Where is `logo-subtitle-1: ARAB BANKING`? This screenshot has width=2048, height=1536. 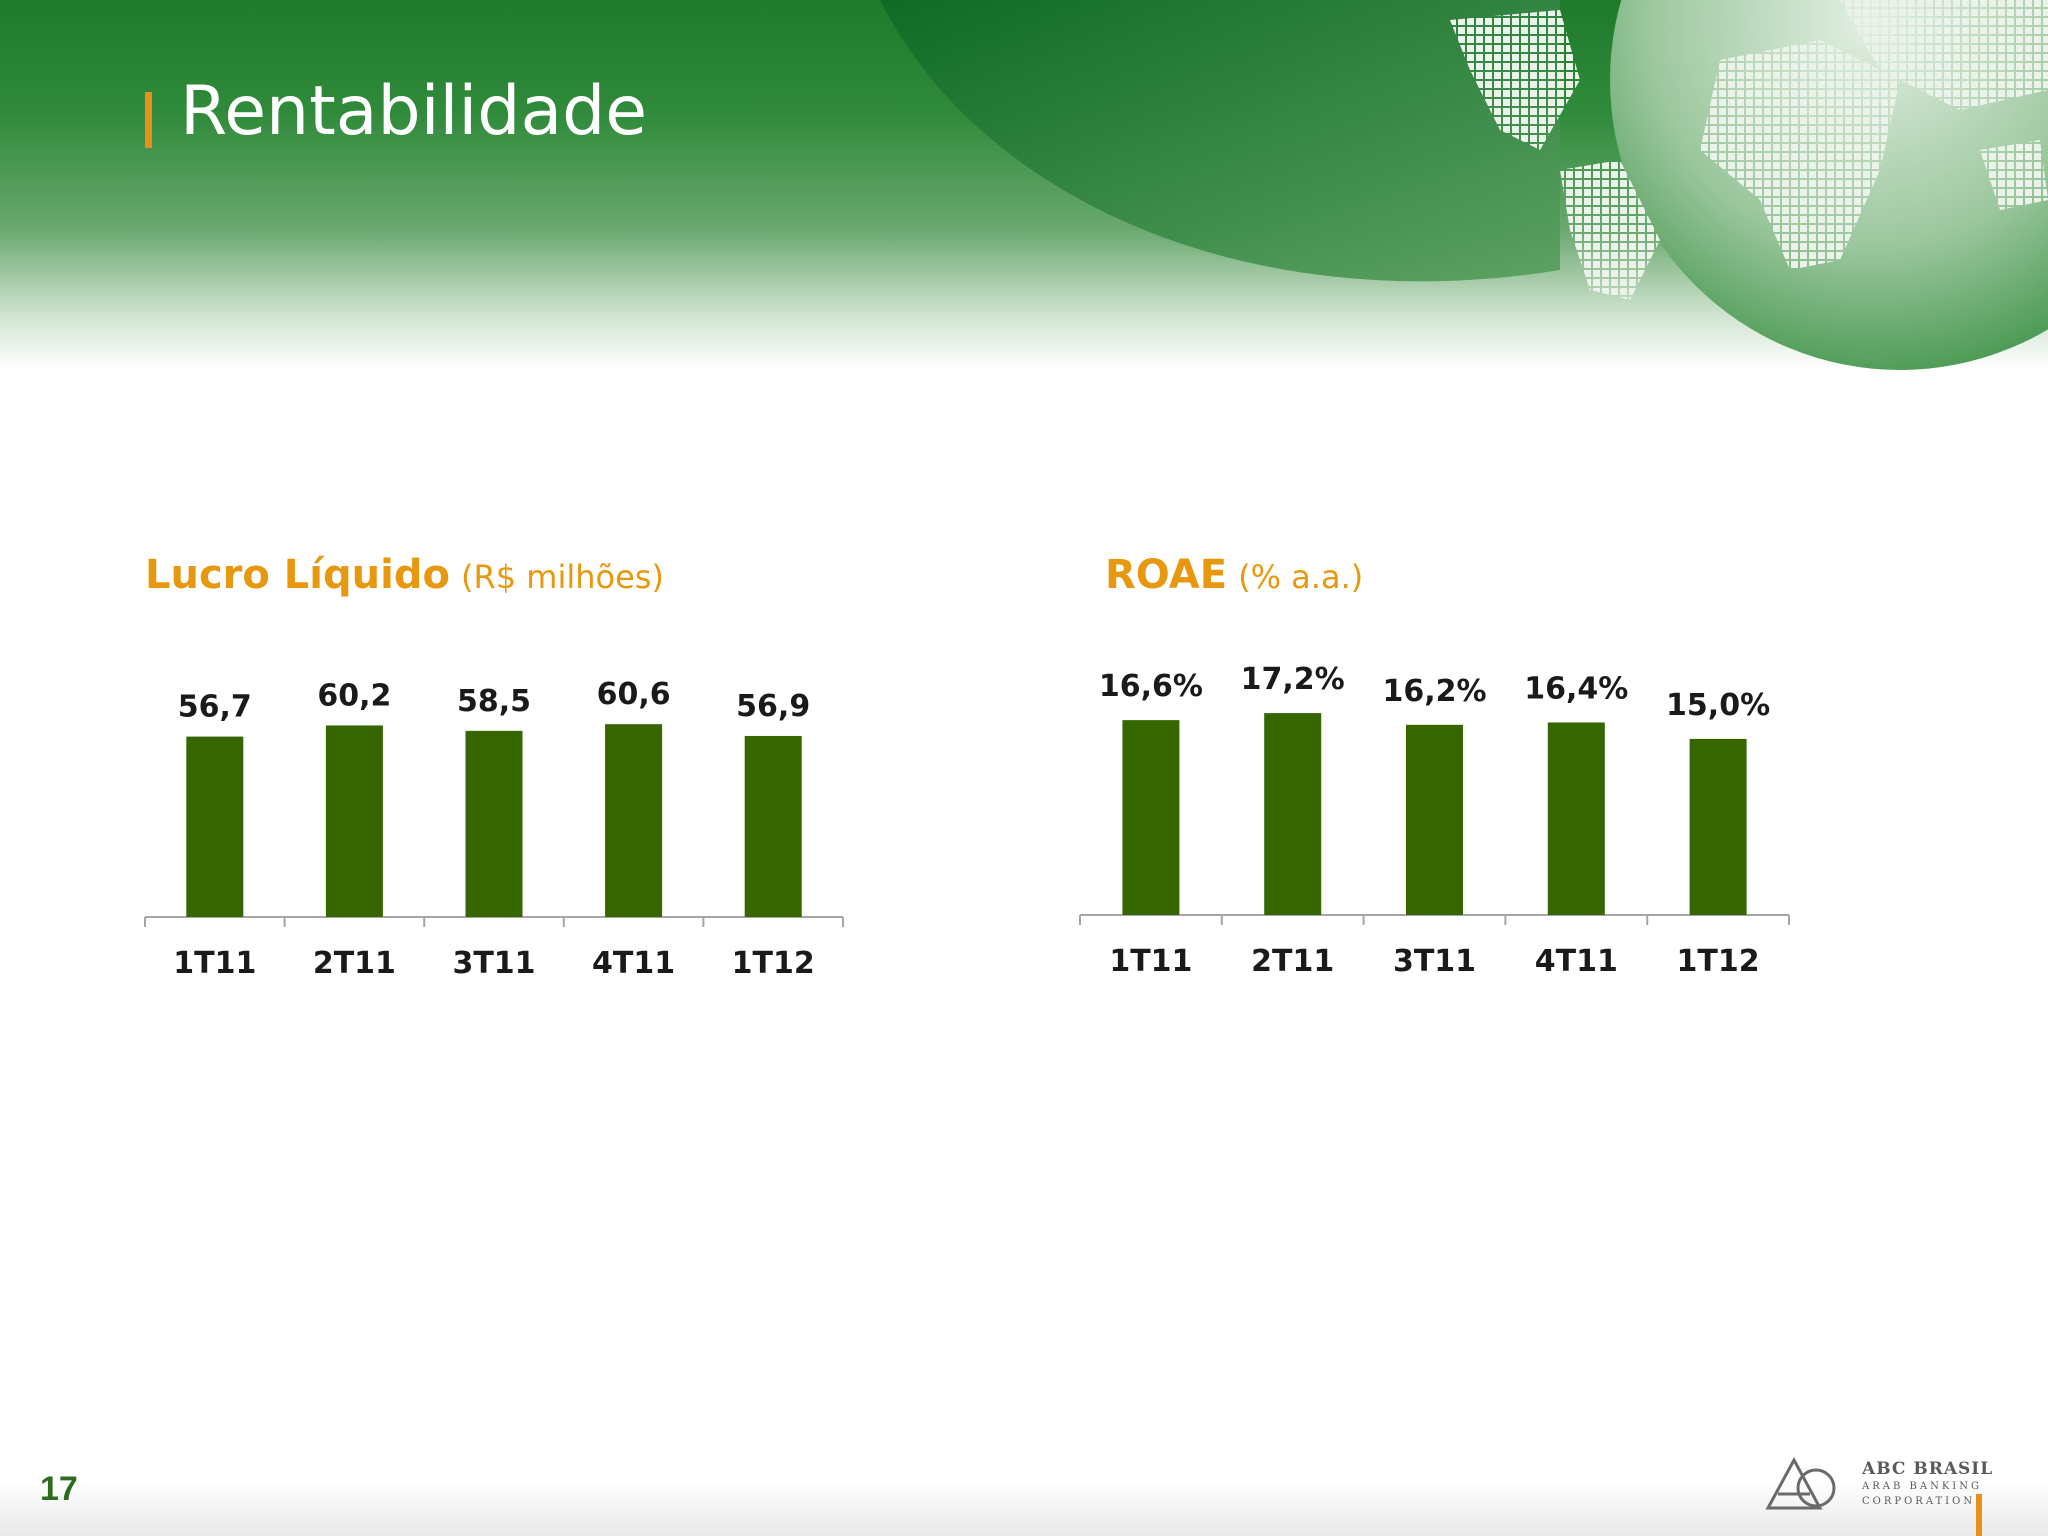
logo-subtitle-1: ARAB BANKING is located at coordinates (1922, 1486).